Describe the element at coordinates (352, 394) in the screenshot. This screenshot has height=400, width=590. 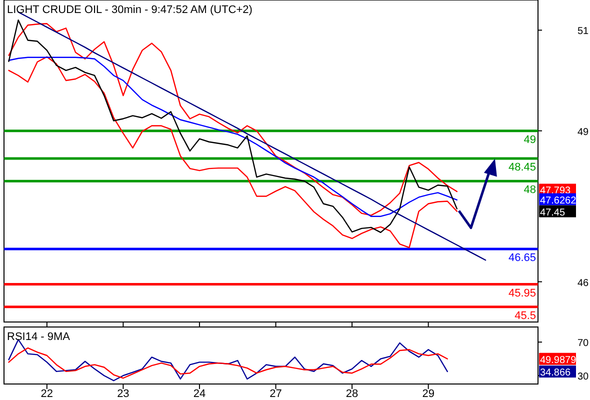
I see `x-tick-label: 28` at that location.